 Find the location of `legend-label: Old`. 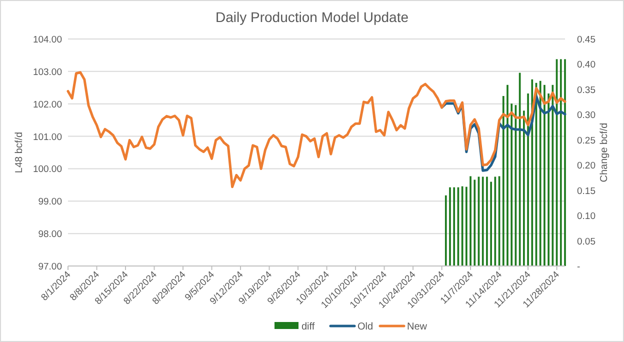

legend-label: Old is located at coordinates (366, 327).